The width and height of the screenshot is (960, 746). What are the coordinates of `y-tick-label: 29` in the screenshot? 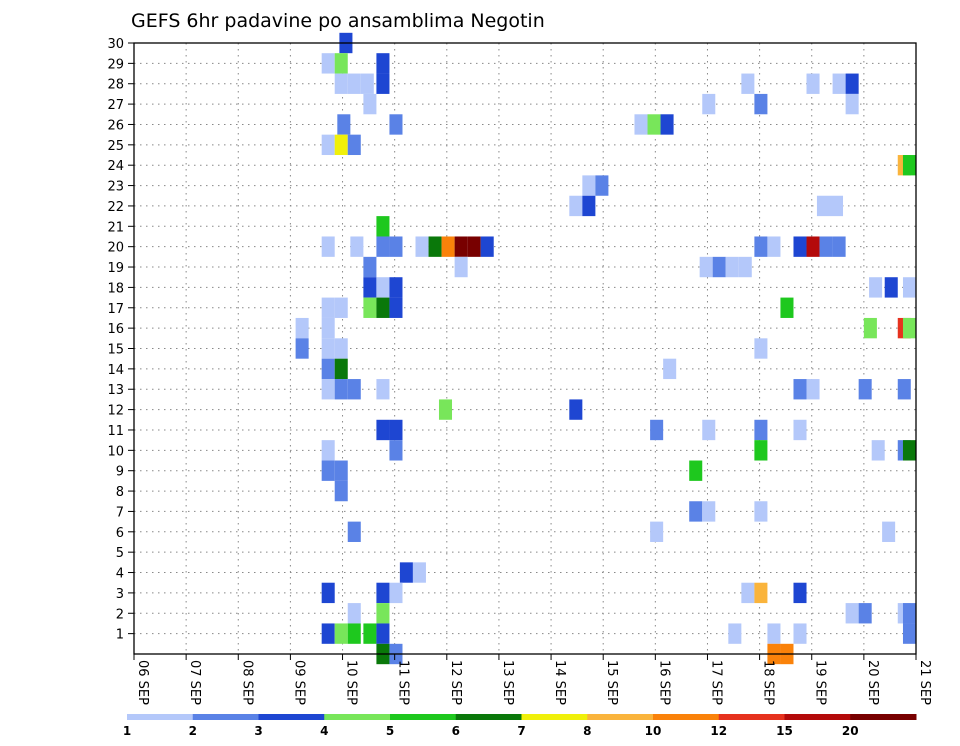 It's located at (115, 64).